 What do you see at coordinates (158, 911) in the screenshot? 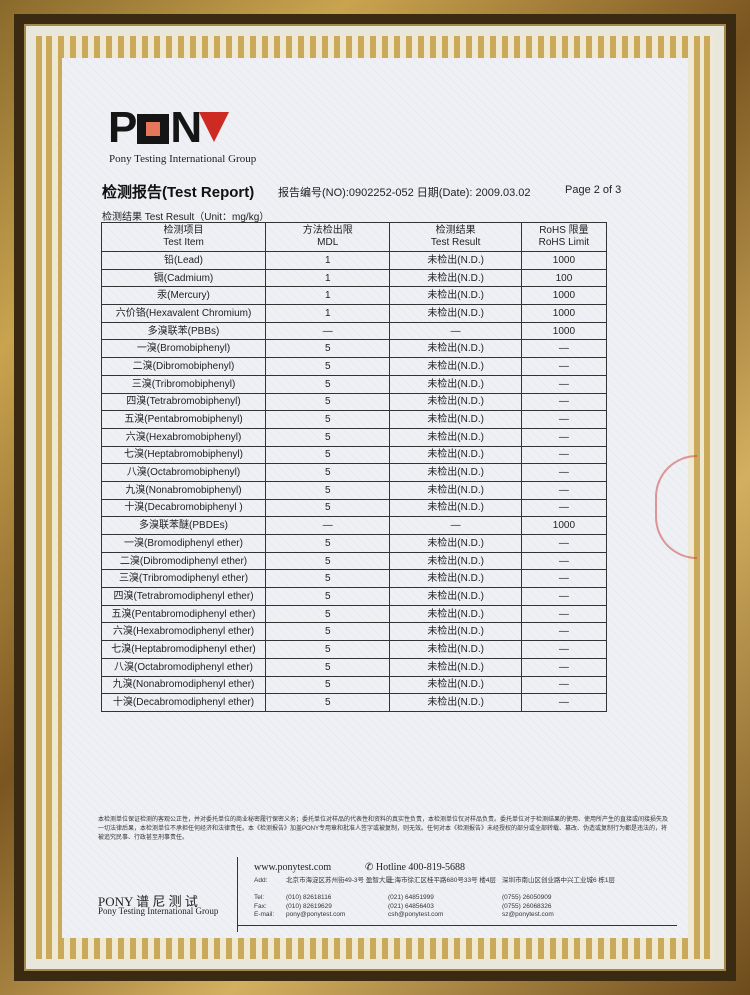
I see `footer-brand-sub: Pony Testing International Group` at bounding box center [158, 911].